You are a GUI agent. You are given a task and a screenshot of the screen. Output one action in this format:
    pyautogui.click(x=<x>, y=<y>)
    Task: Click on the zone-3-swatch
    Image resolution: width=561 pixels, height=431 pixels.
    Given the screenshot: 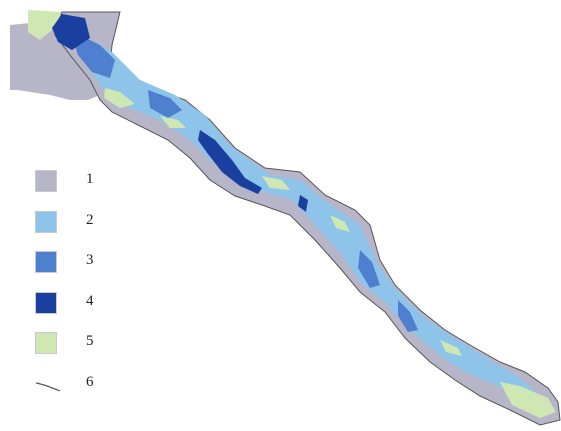 What is the action you would take?
    pyautogui.click(x=46, y=262)
    